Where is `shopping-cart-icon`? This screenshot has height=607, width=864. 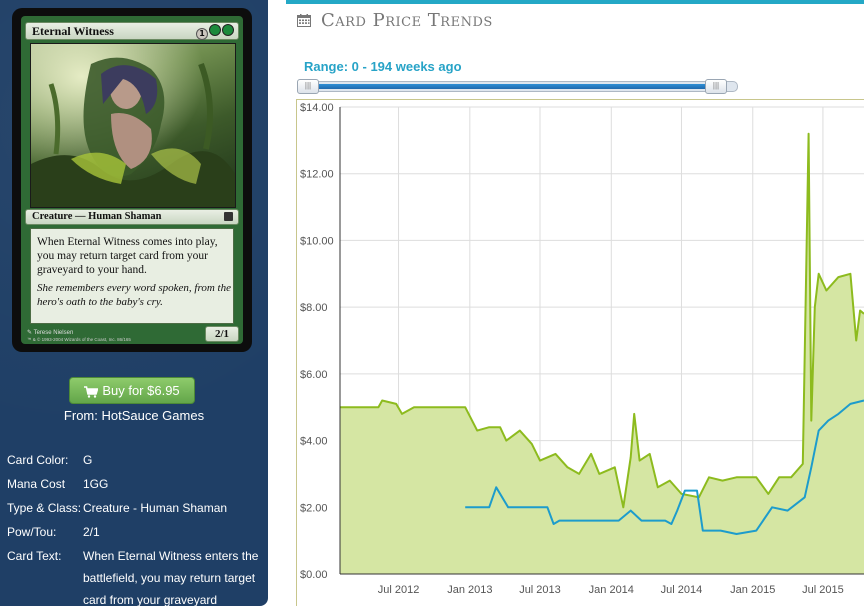
shopping-cart-icon is located at coordinates (91, 391).